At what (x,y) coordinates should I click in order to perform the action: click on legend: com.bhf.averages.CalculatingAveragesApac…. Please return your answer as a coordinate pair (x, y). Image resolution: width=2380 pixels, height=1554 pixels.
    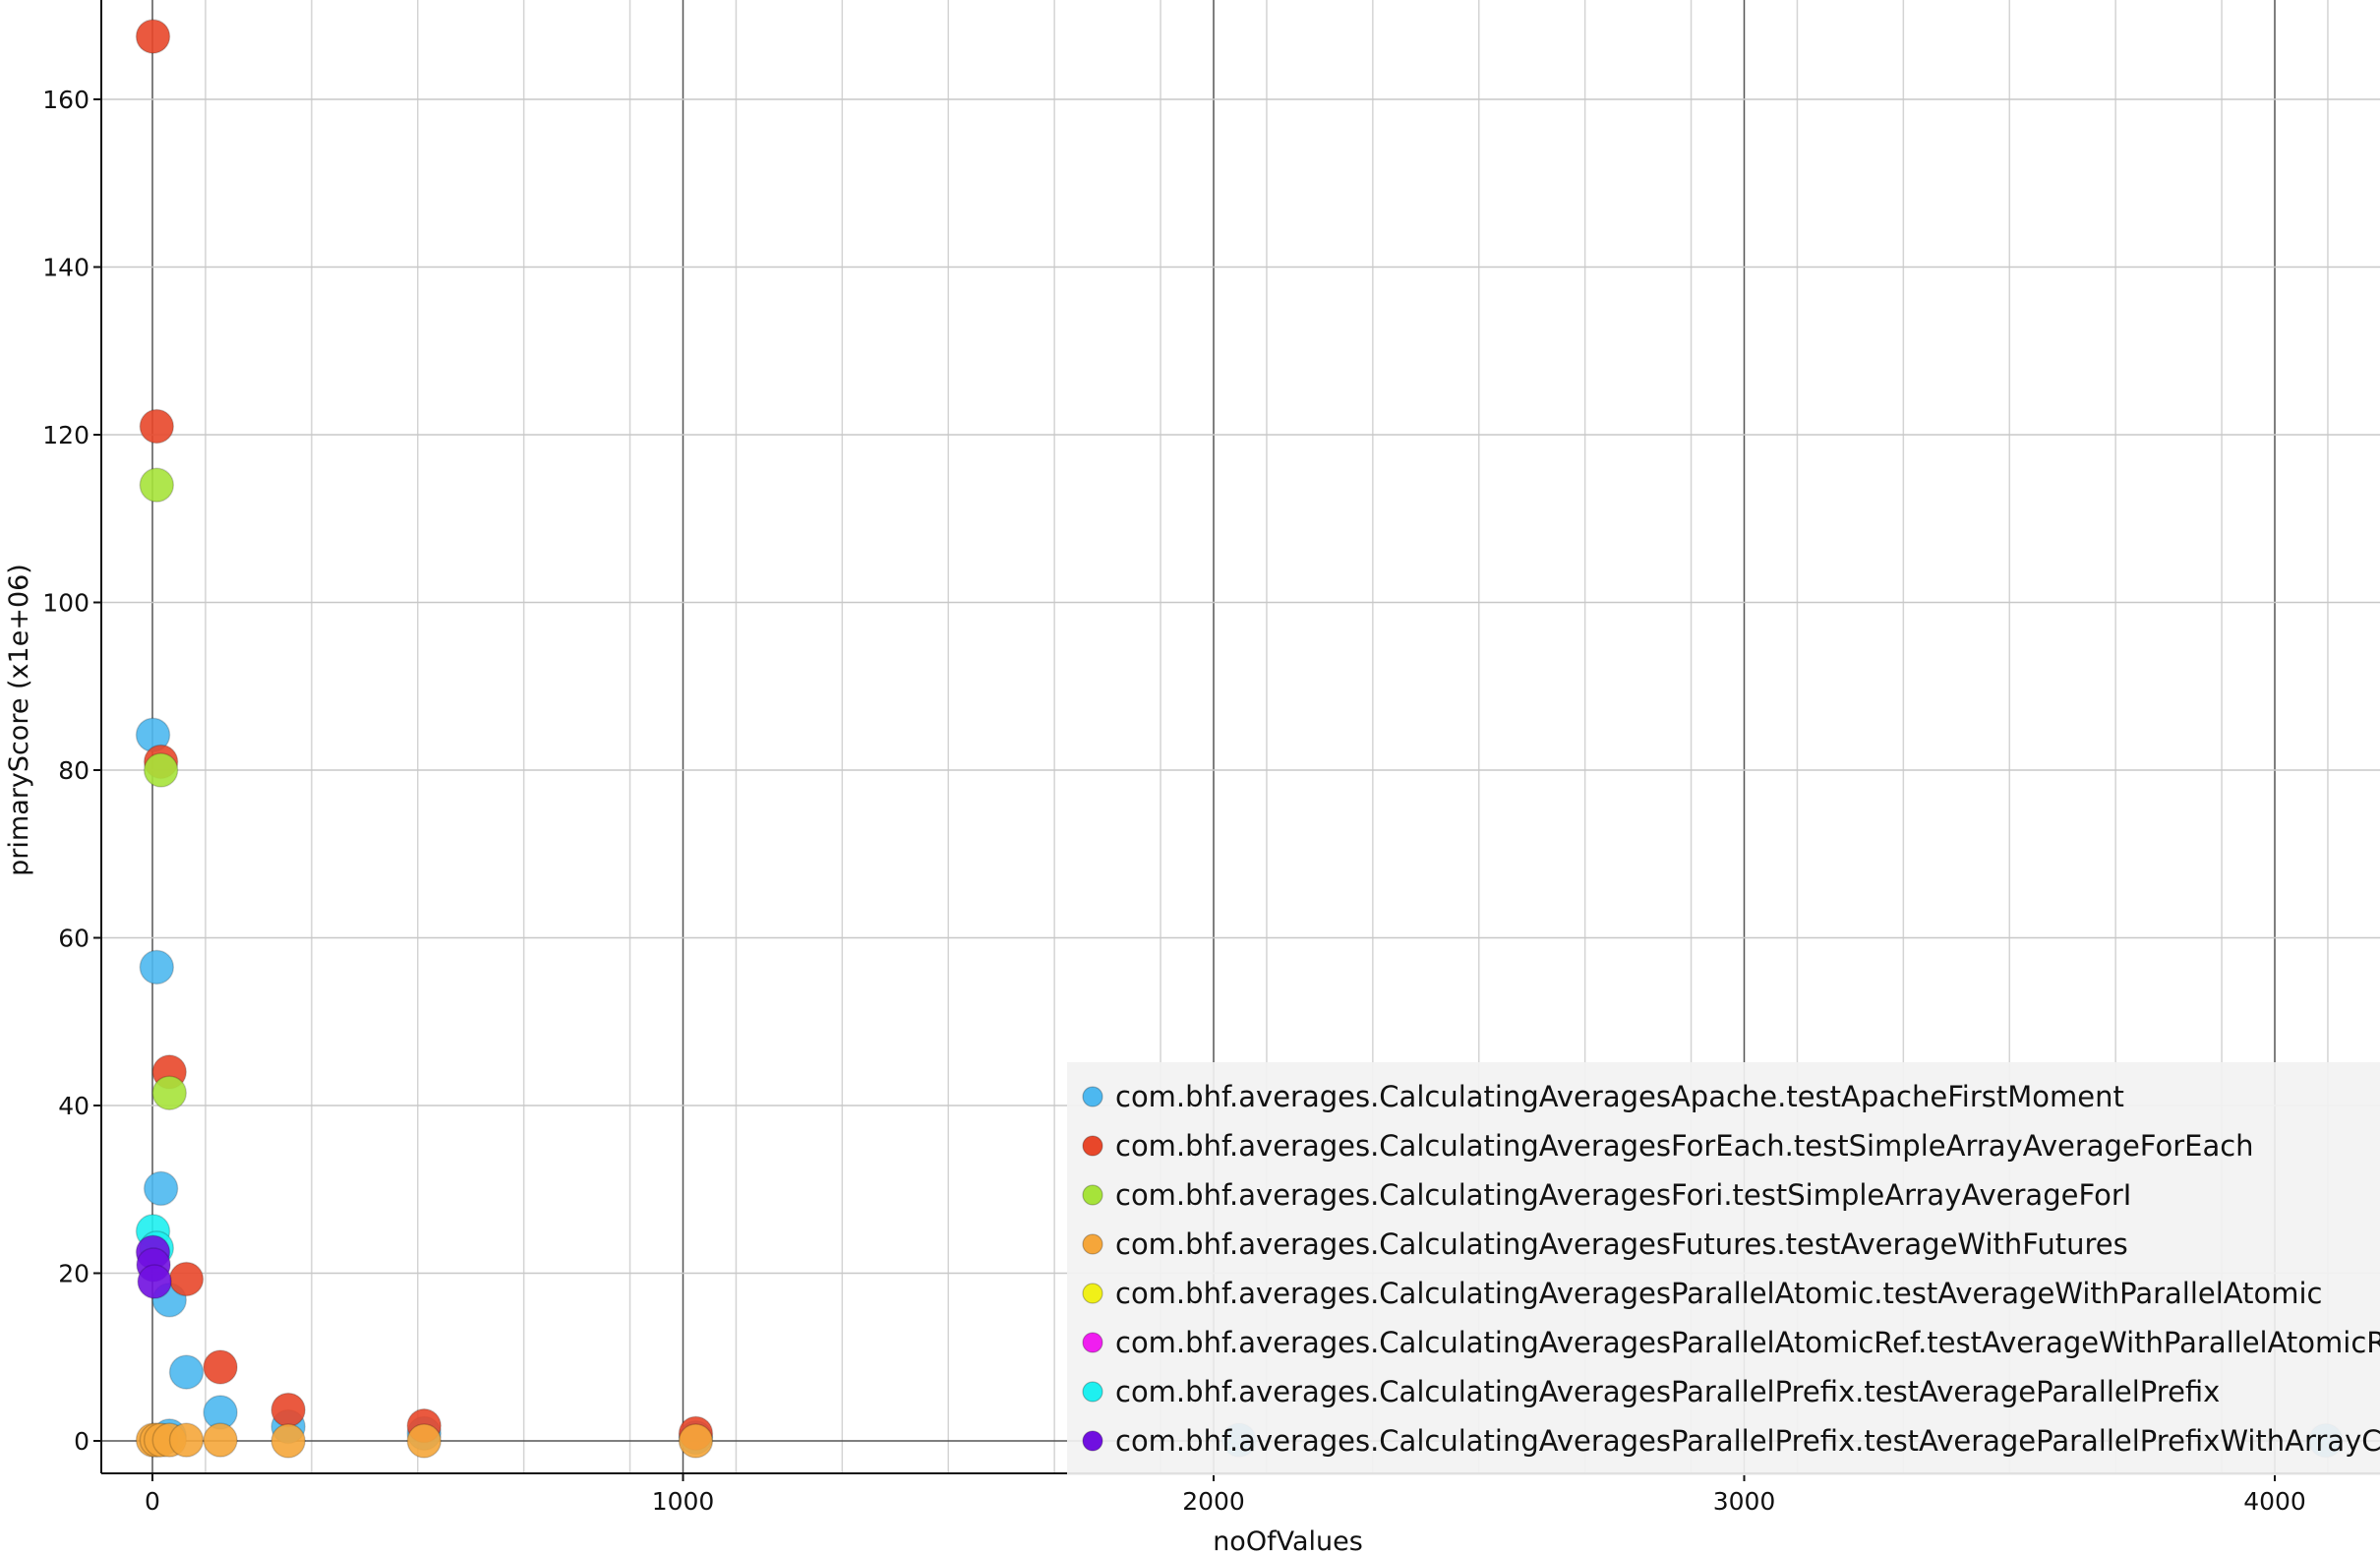
    Looking at the image, I should click on (1723, 1268).